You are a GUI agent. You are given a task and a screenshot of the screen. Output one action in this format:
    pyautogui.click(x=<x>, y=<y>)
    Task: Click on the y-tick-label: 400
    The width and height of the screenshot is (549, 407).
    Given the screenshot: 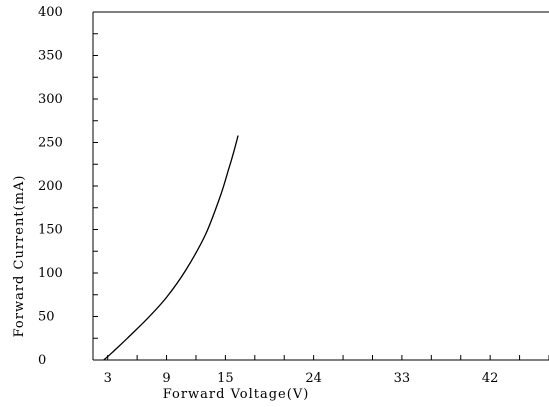 What is the action you would take?
    pyautogui.click(x=50, y=12)
    